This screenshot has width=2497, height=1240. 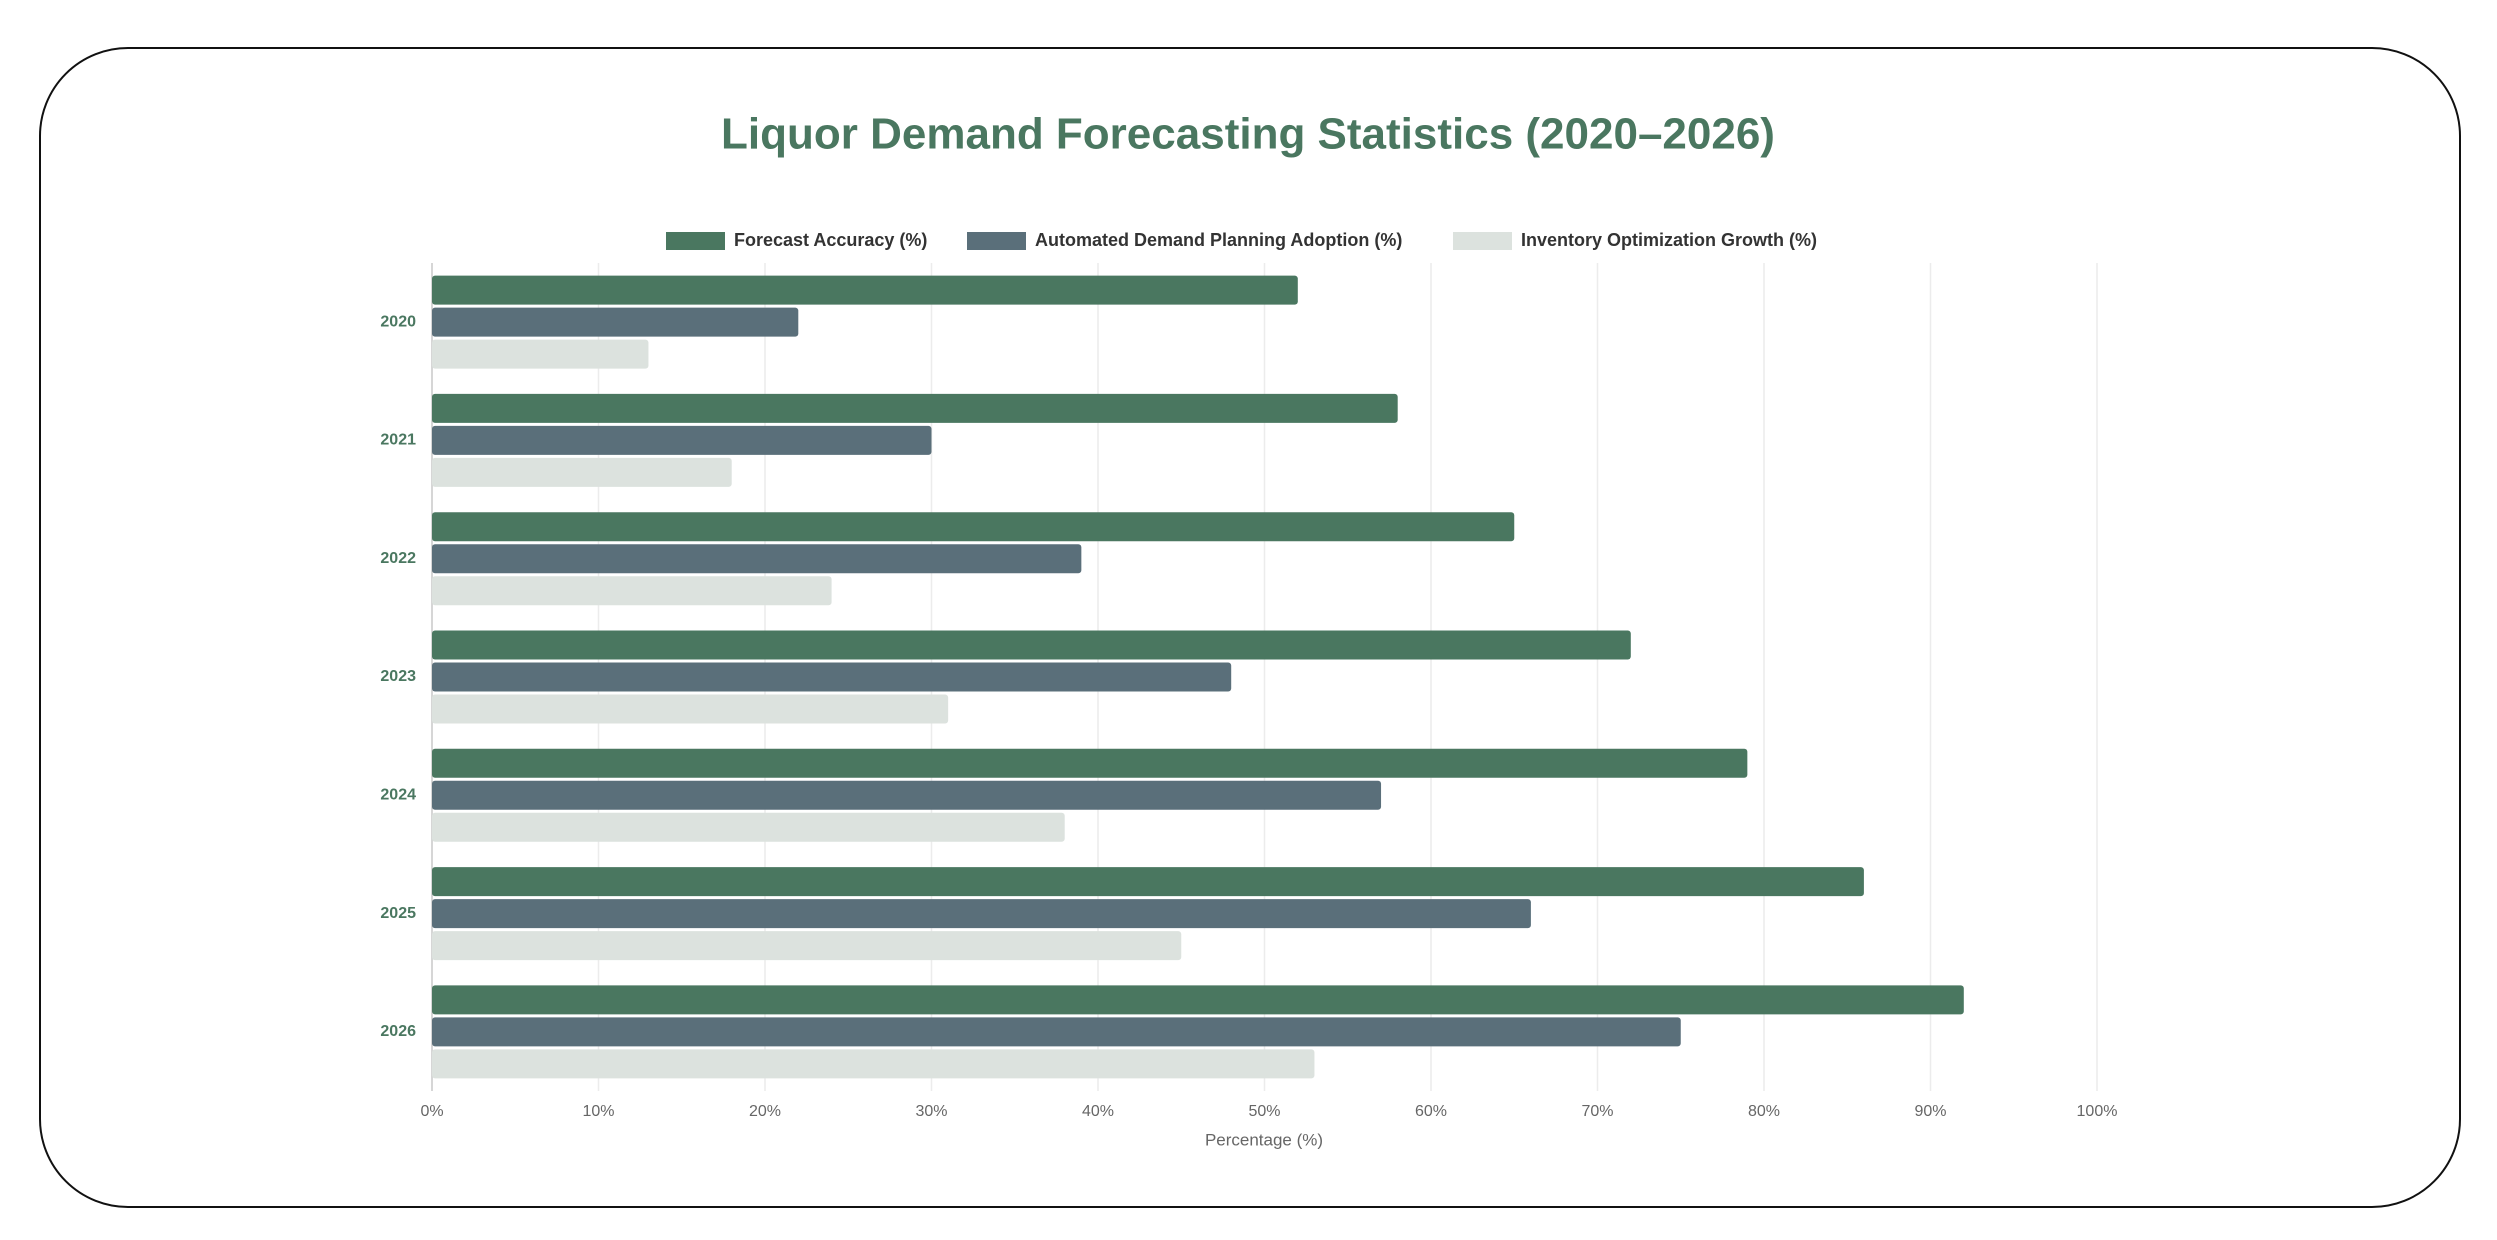 What do you see at coordinates (398, 795) in the screenshot?
I see `y-tick-label: 2024` at bounding box center [398, 795].